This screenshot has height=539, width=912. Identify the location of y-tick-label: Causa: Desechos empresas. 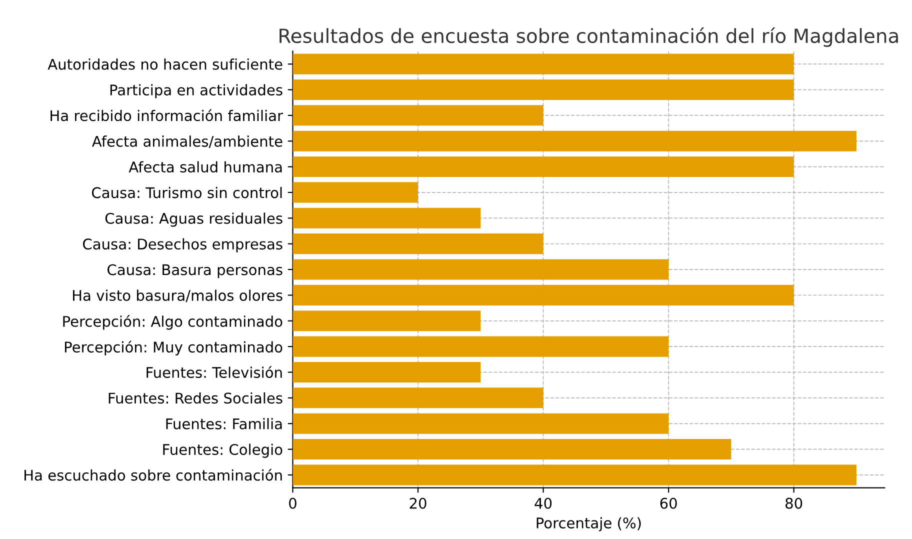
(182, 245).